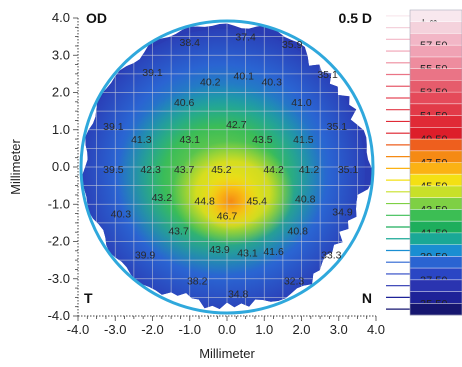 This screenshot has height=367, width=462. What do you see at coordinates (61, 92) in the screenshot?
I see `y-tick-label: 2.0` at bounding box center [61, 92].